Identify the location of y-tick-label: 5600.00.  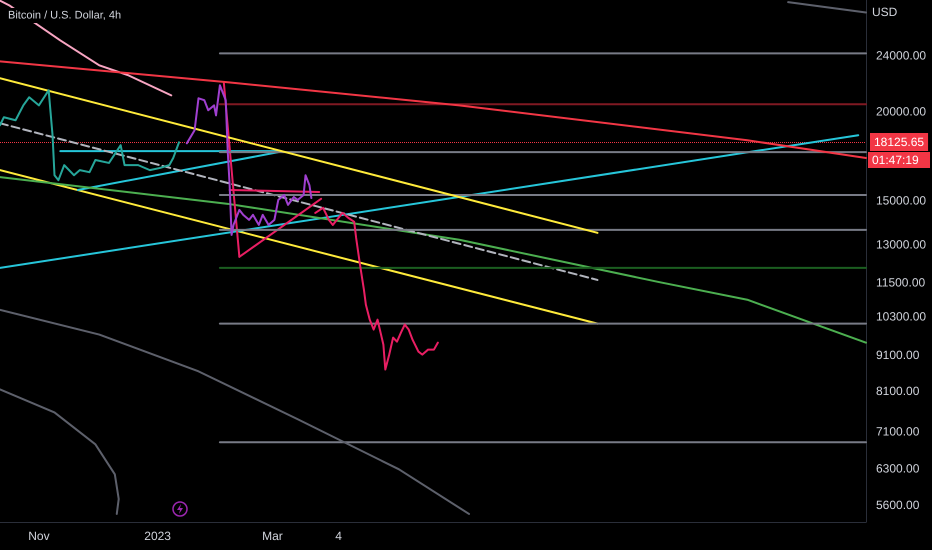
(898, 505).